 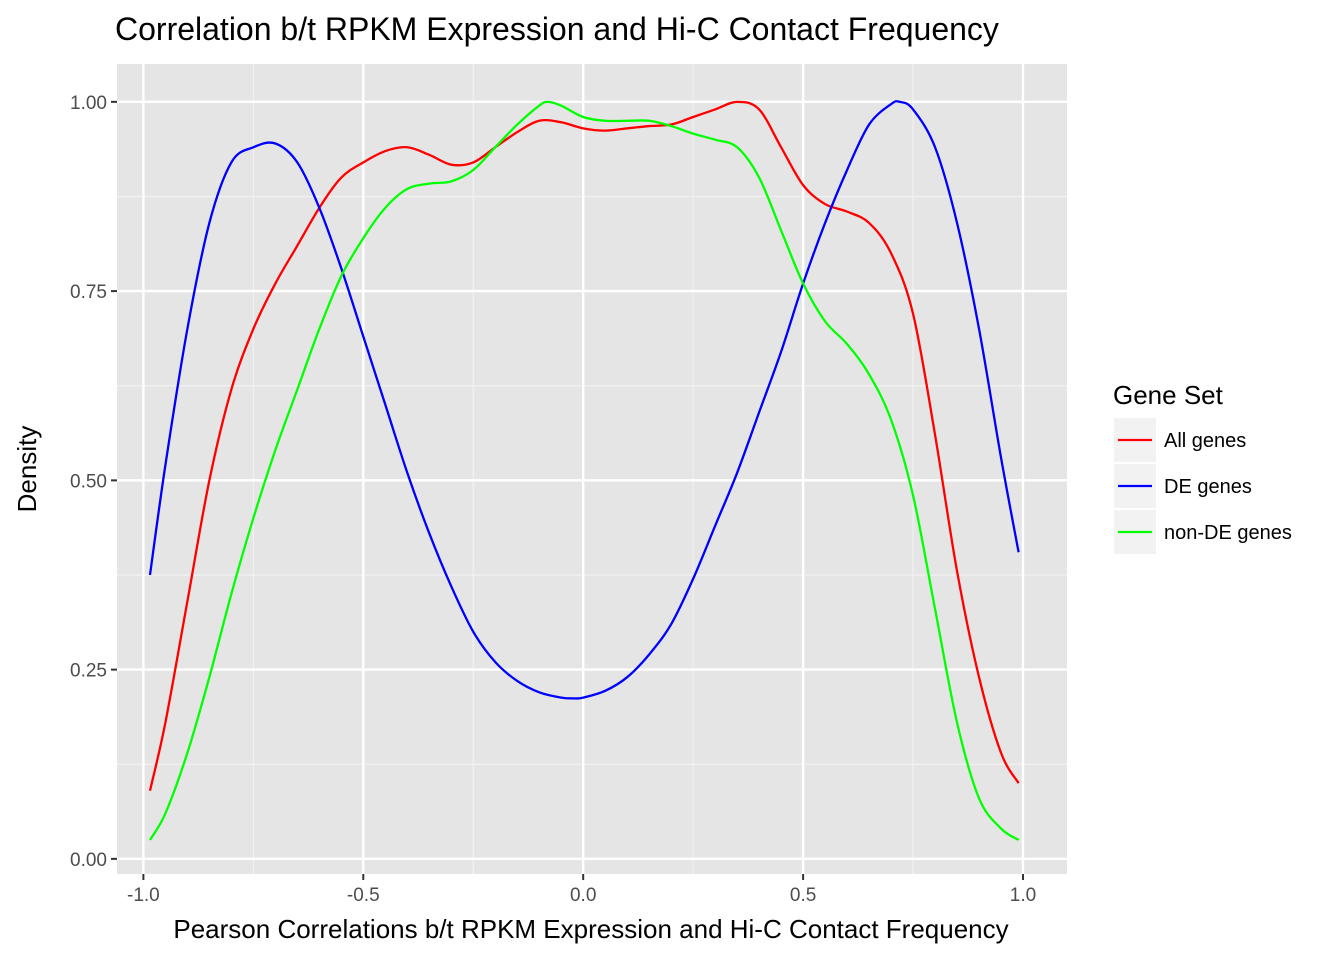 What do you see at coordinates (803, 895) in the screenshot?
I see `x-tick-label: 0.5` at bounding box center [803, 895].